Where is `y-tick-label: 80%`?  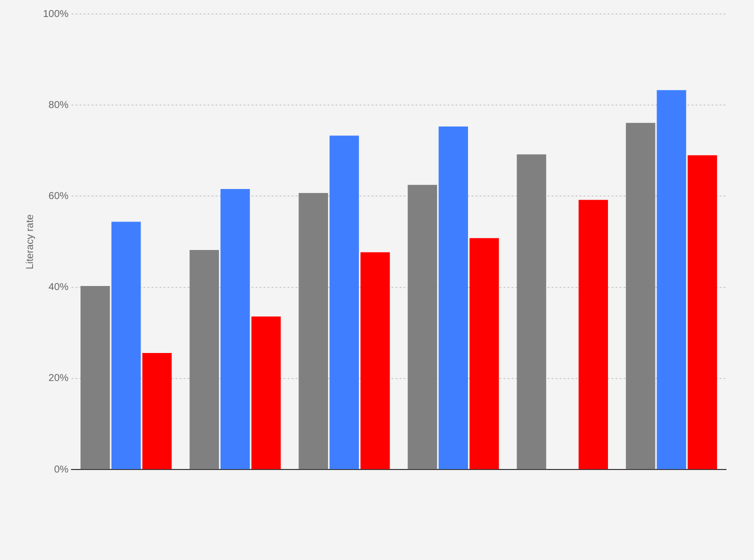
y-tick-label: 80% is located at coordinates (58, 105).